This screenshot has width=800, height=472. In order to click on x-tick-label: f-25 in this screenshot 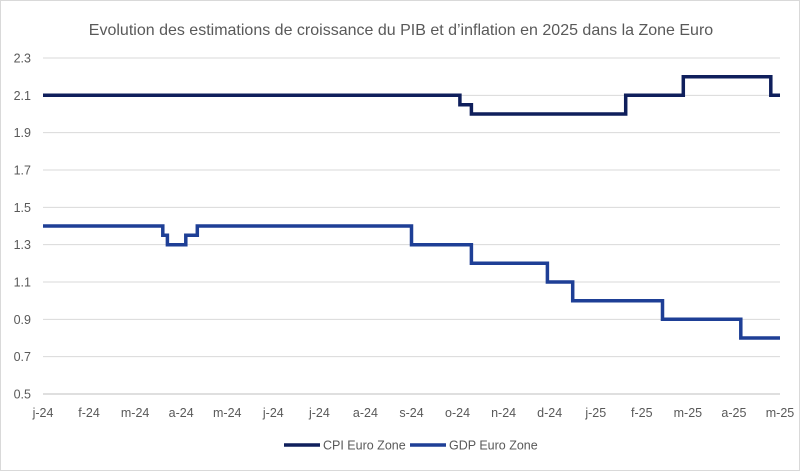, I will do `click(642, 413)`.